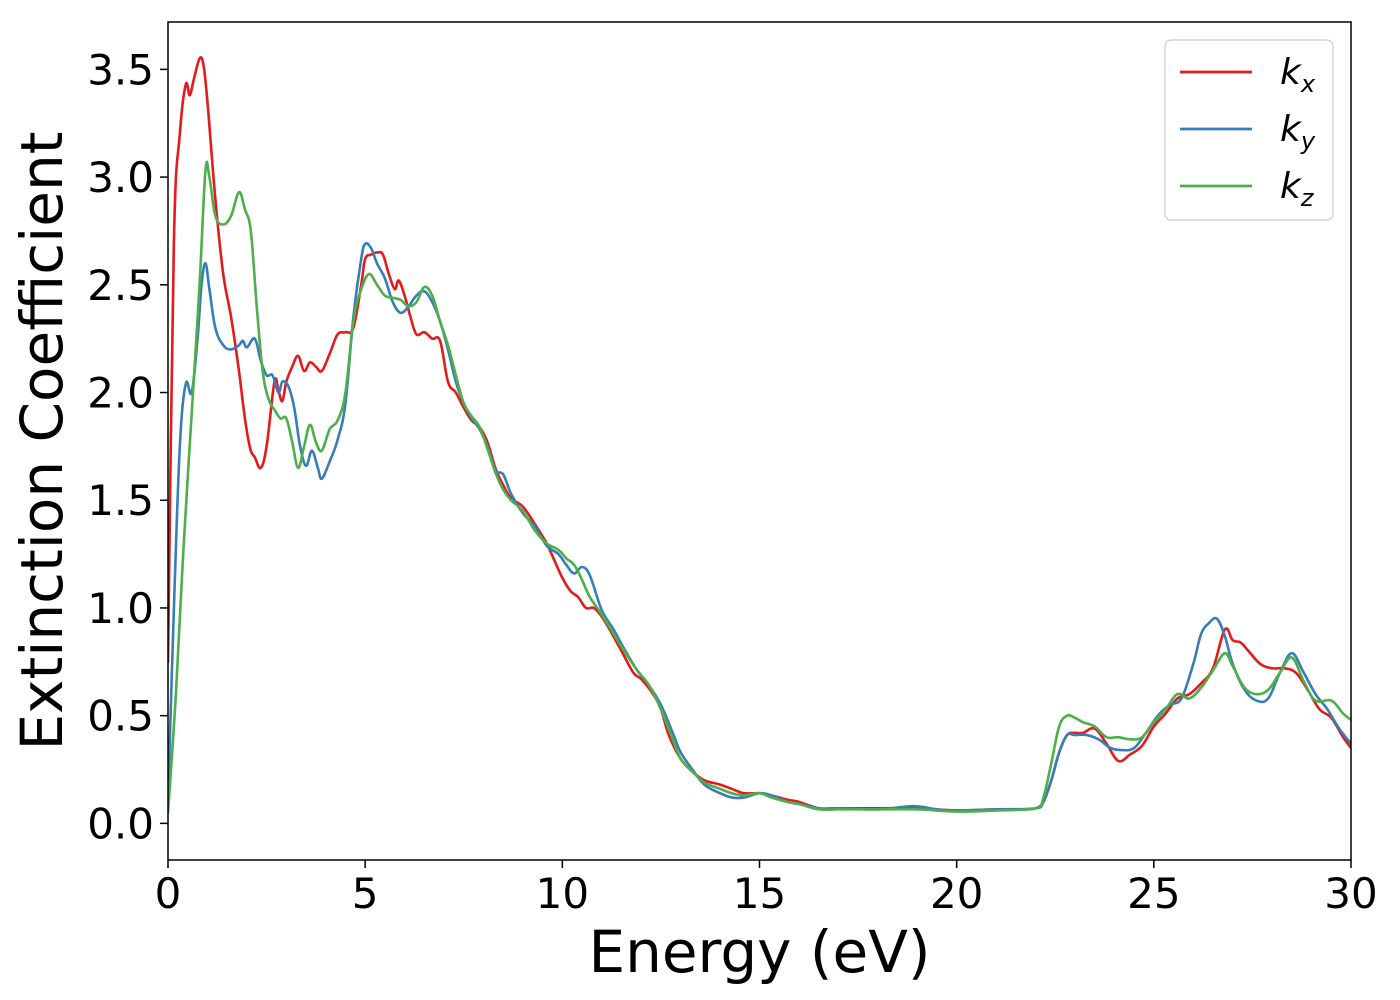  I want to click on x-tick-label: 5, so click(365, 893).